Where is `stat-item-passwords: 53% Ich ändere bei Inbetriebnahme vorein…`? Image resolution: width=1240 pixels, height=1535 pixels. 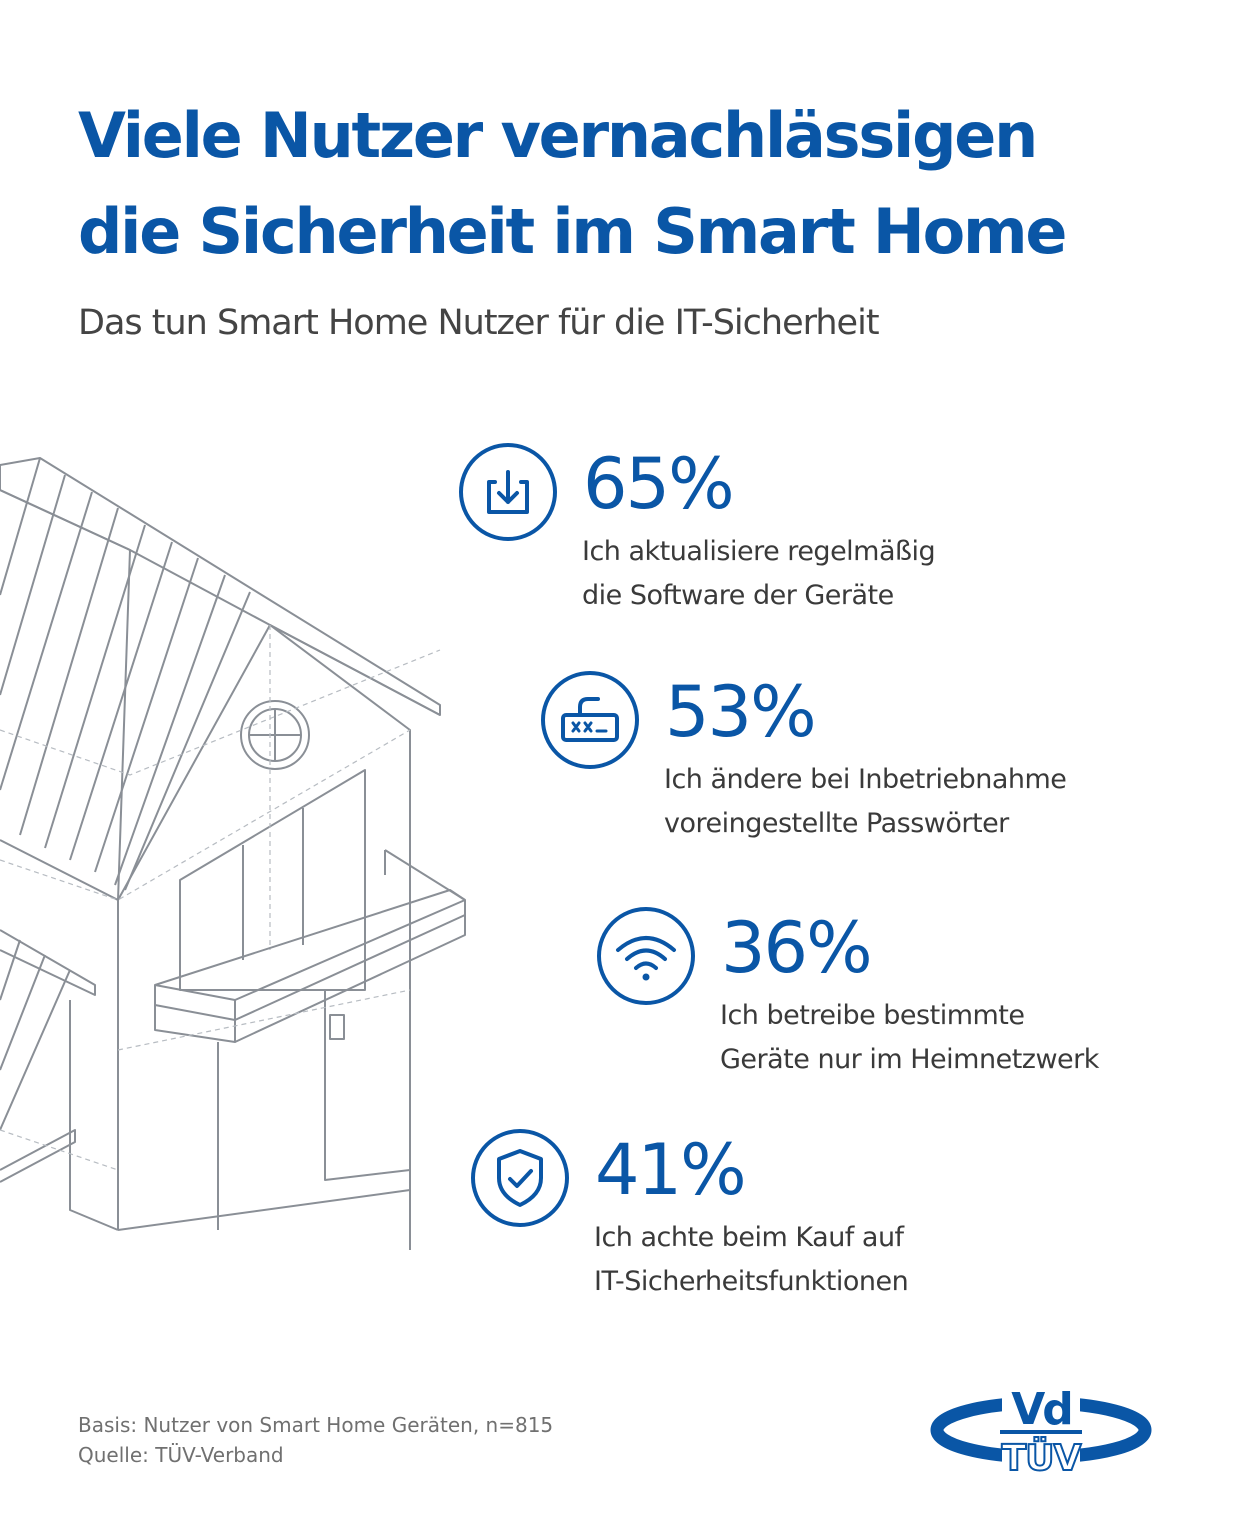 stat-item-passwords: 53% Ich ändere bei Inbetriebnahme vorein… is located at coordinates (840, 770).